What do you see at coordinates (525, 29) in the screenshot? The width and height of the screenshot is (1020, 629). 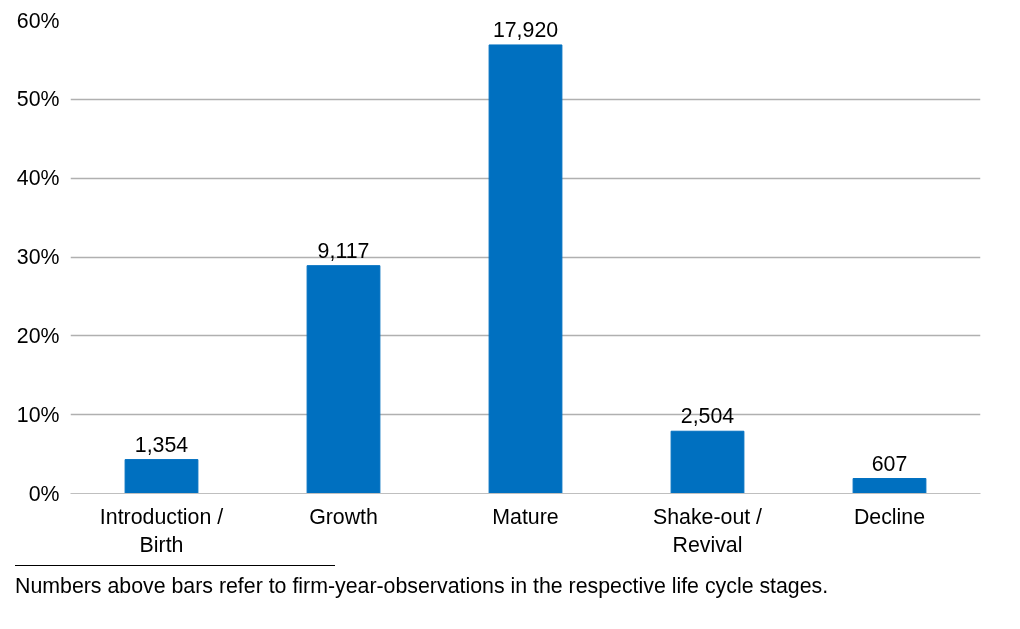 I see `annotation: 17,920` at bounding box center [525, 29].